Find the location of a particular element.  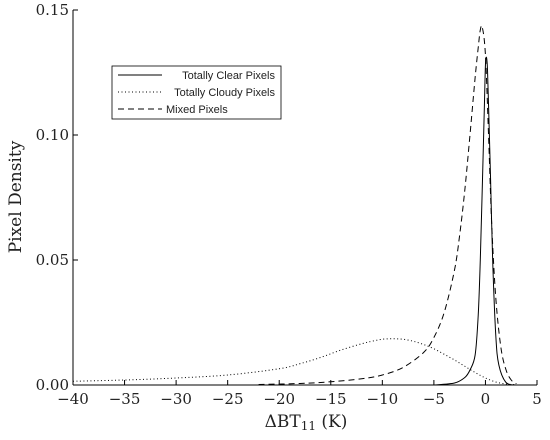

x-tick-label: 0 is located at coordinates (486, 399).